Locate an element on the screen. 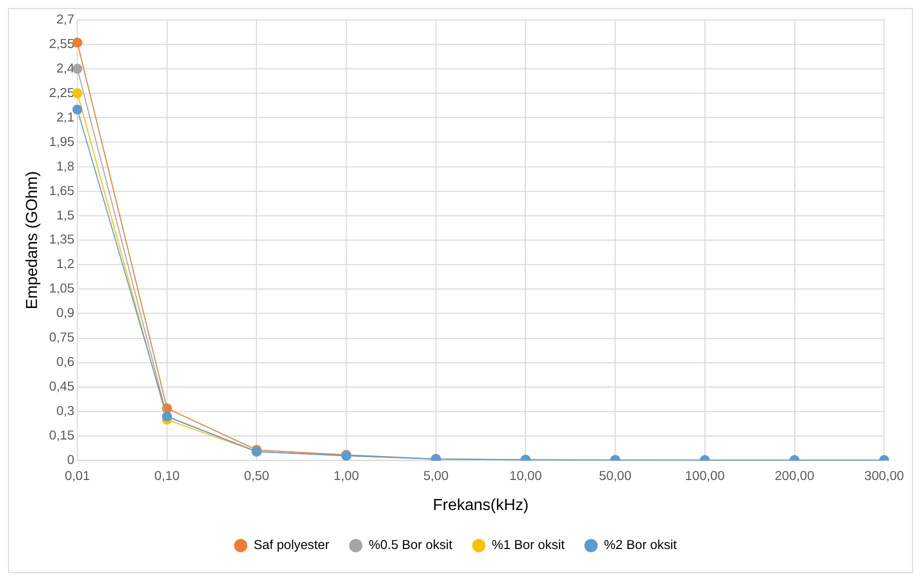  x-tick-label: 100,00 is located at coordinates (705, 475).